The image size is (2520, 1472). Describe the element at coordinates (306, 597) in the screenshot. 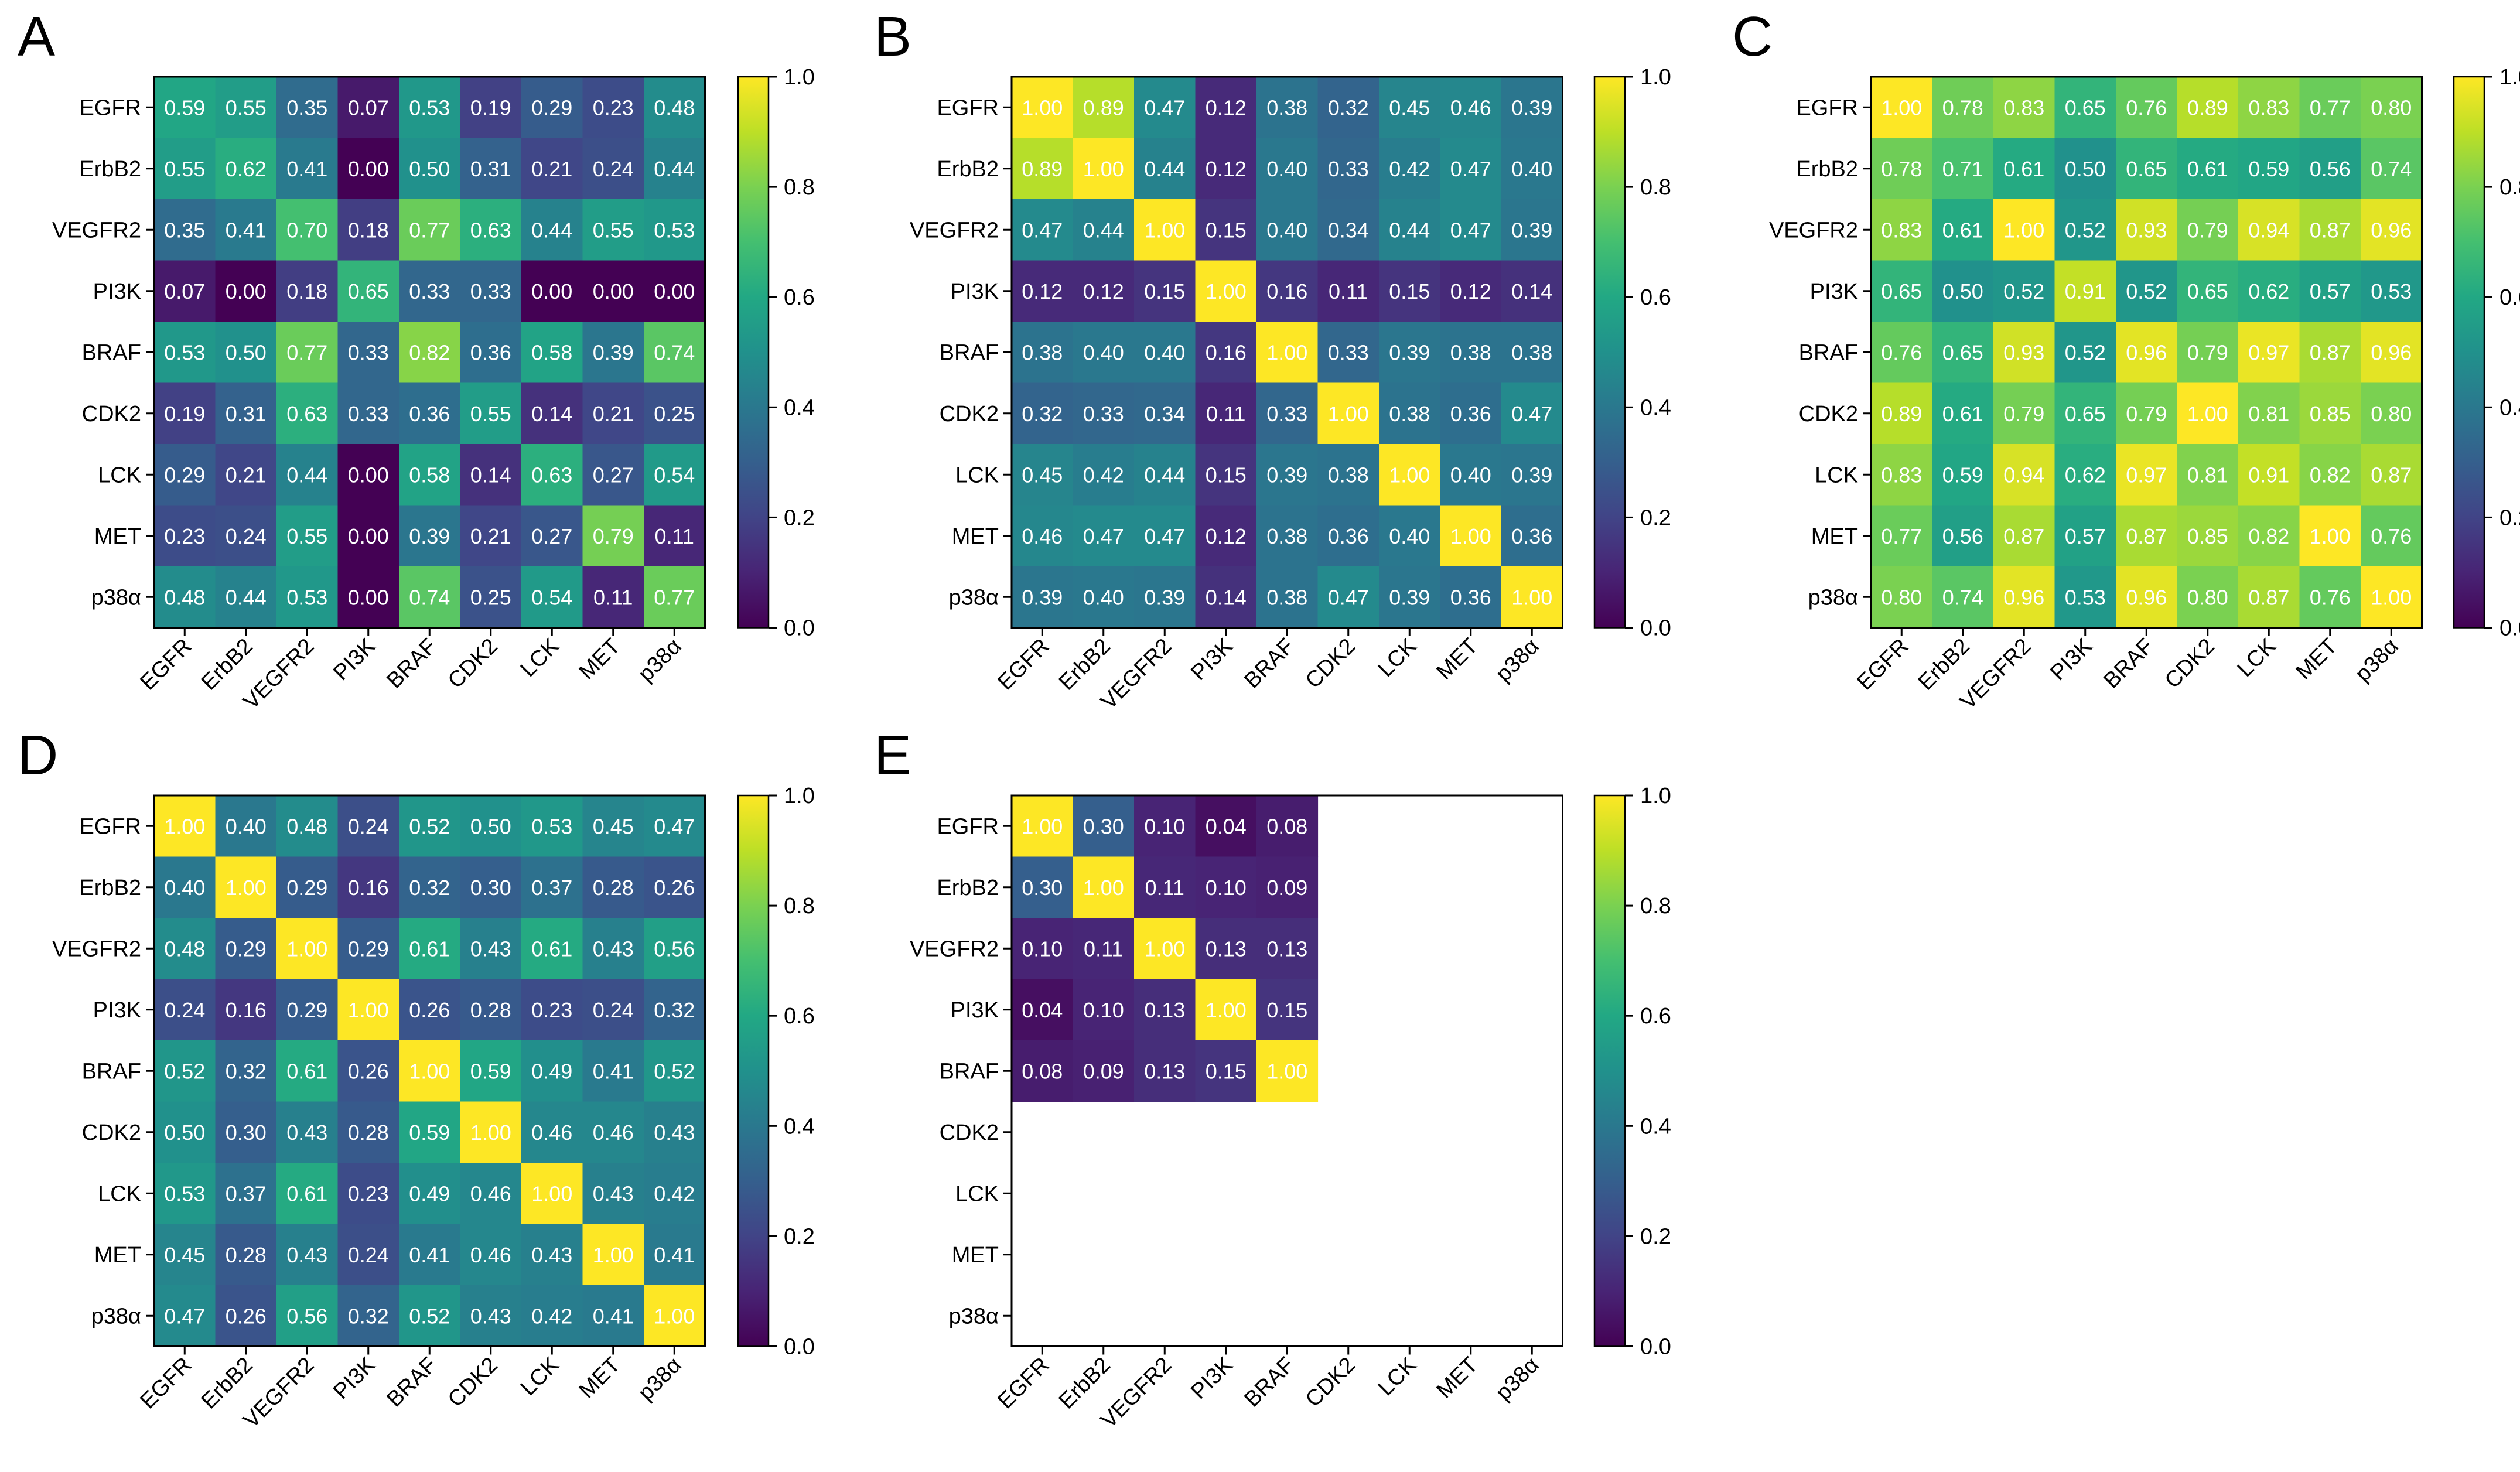

I see `cell-value-label: 0.53` at that location.